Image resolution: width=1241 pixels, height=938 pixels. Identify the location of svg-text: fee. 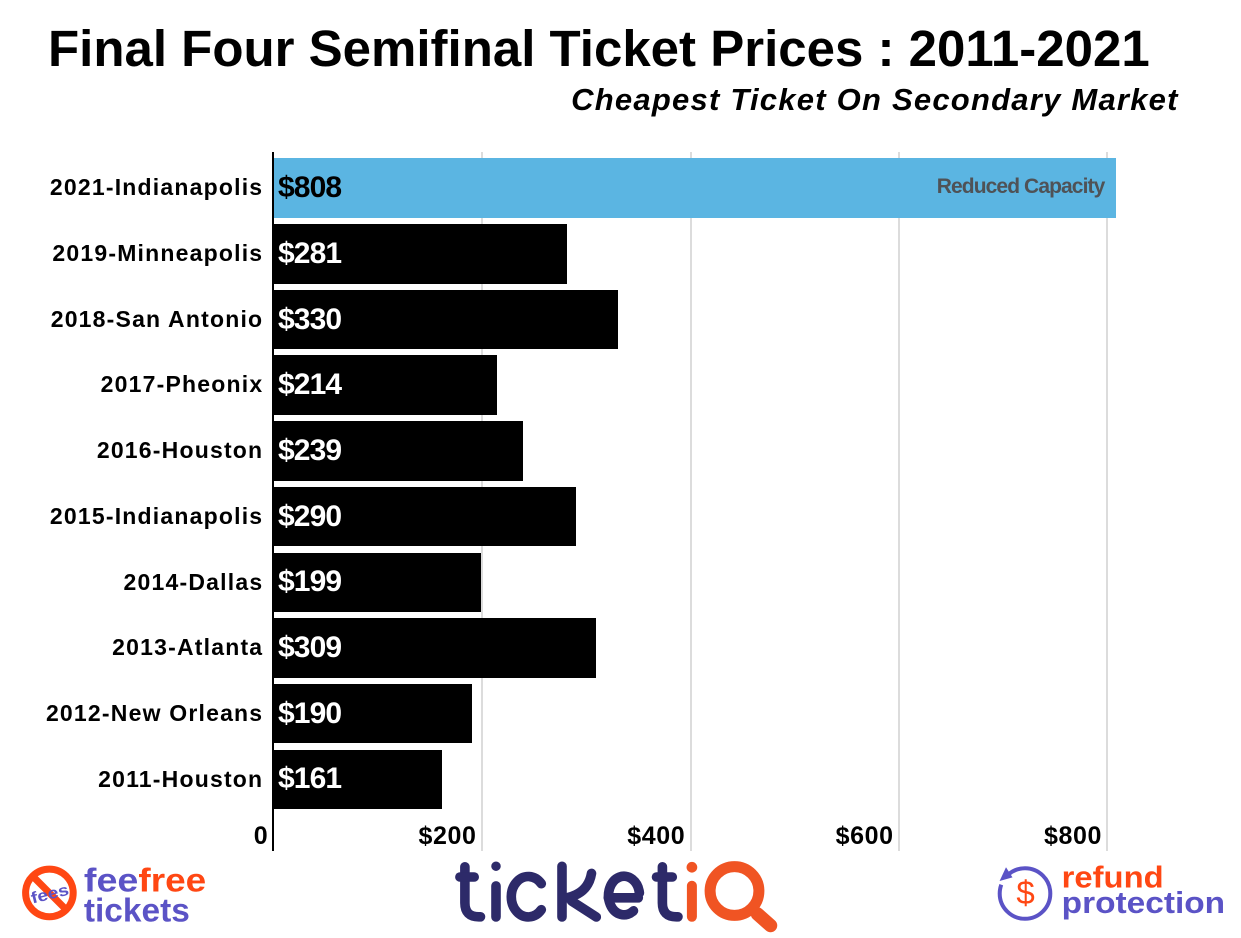
(111, 880).